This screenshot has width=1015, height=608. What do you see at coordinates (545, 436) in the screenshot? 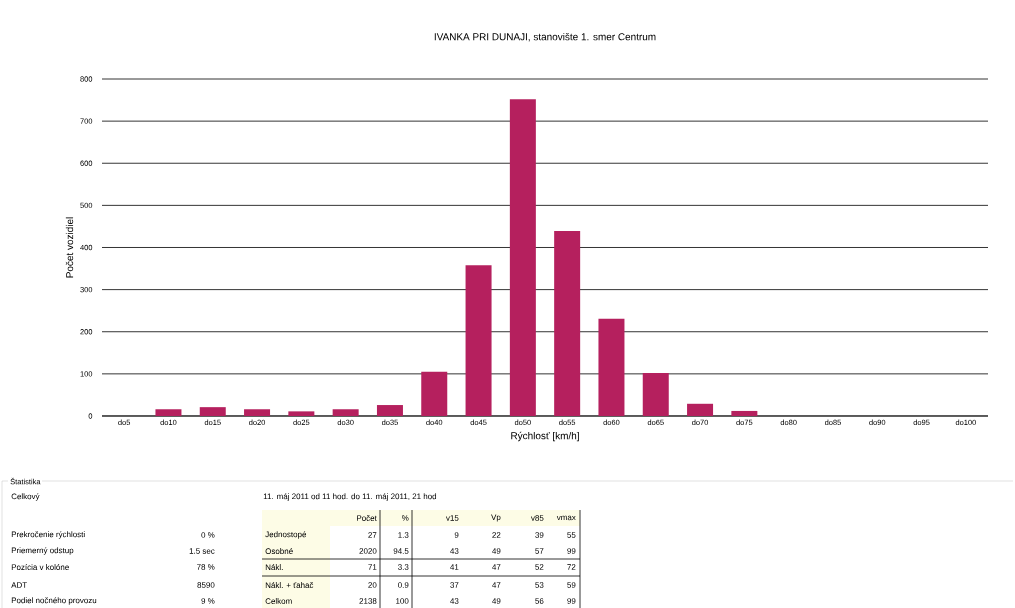
I see `x-axis-title: Rýchlosť [km/h]` at bounding box center [545, 436].